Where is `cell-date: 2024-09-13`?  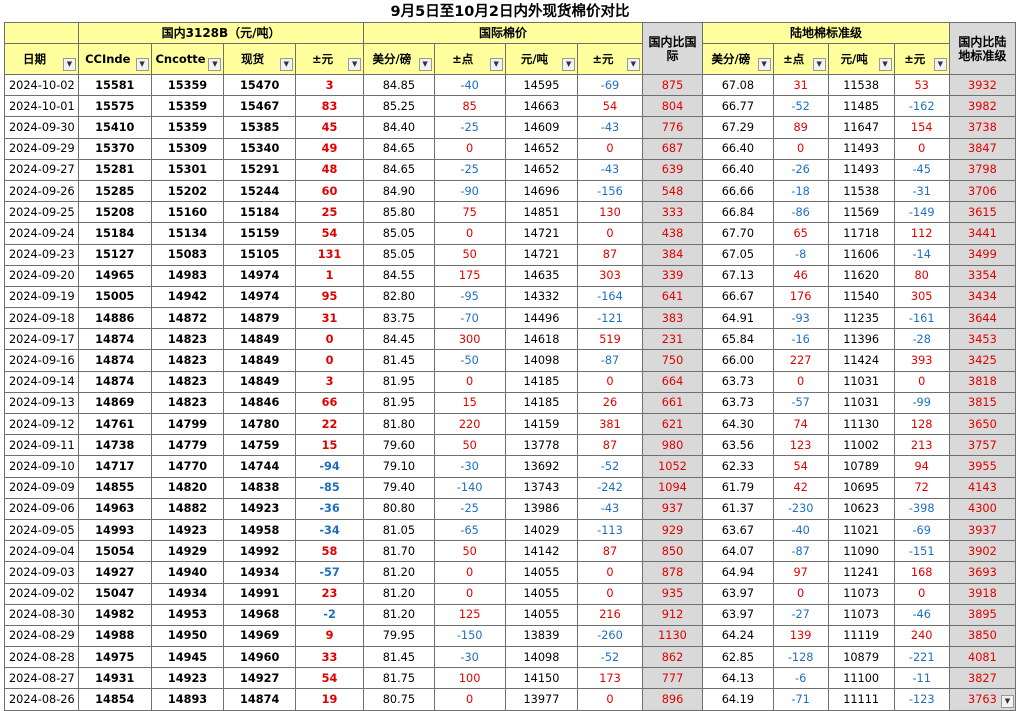
cell-date: 2024-09-13 is located at coordinates (41, 403).